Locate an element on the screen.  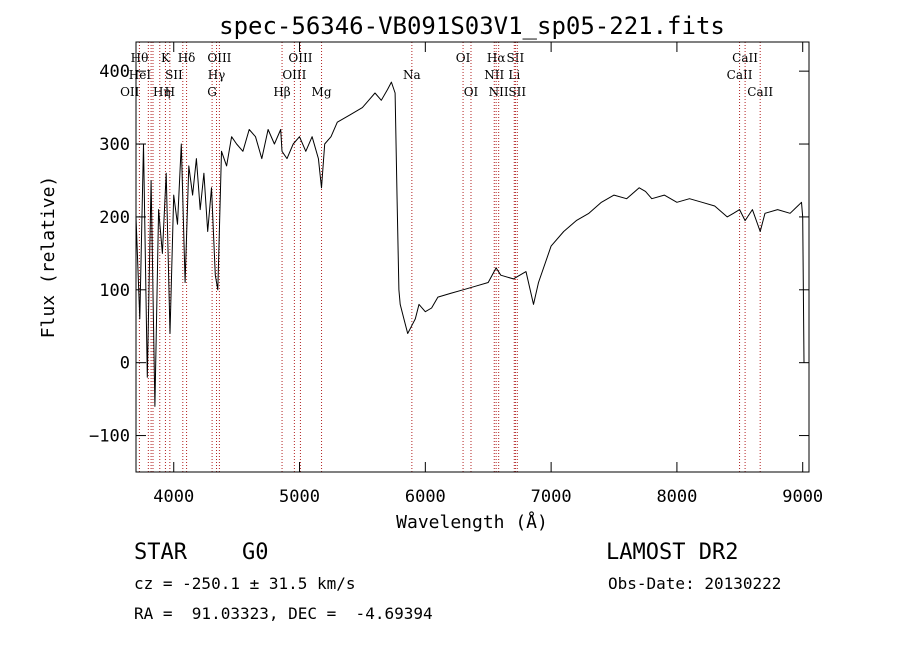
line-label-16: Na is located at coordinates (412, 75).